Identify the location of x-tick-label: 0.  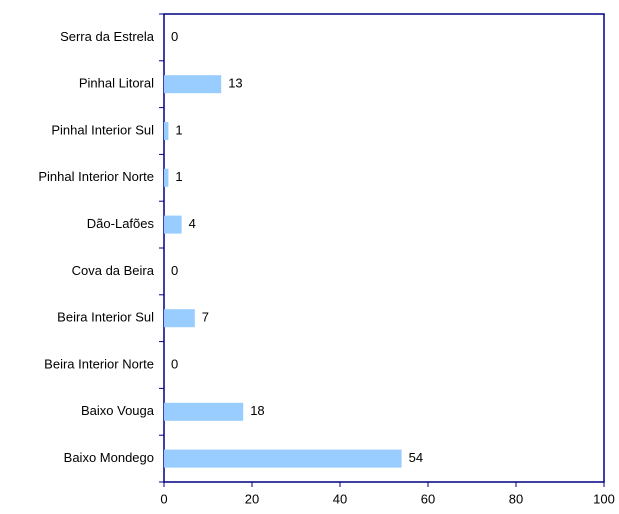
(163, 498).